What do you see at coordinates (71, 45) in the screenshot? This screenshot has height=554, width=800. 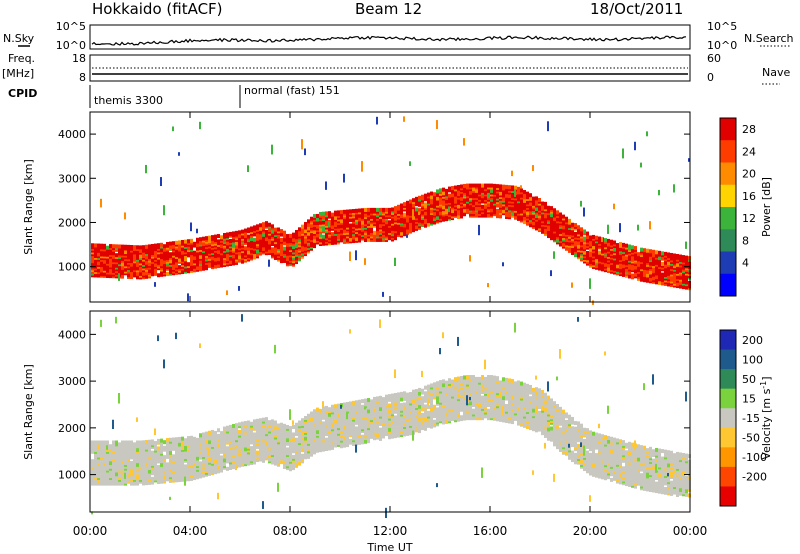 I see `noise-left-tick-bottom: 10^0` at bounding box center [71, 45].